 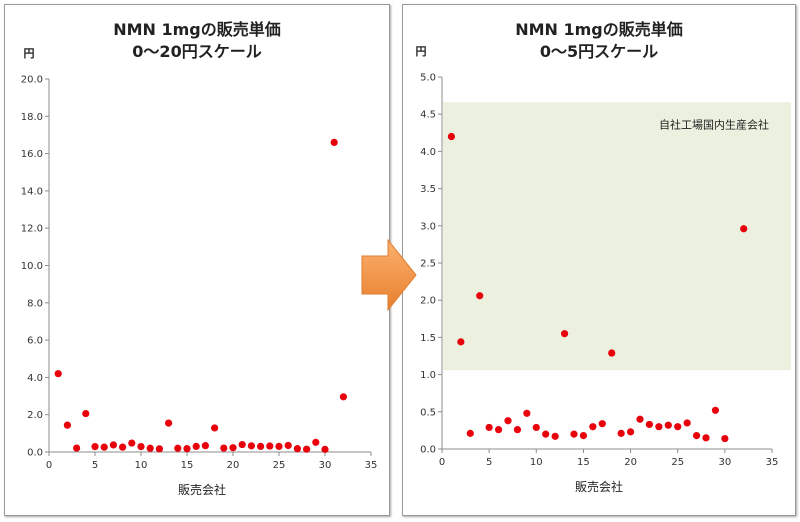 I want to click on y-tick-label: 10.0, so click(x=32, y=266).